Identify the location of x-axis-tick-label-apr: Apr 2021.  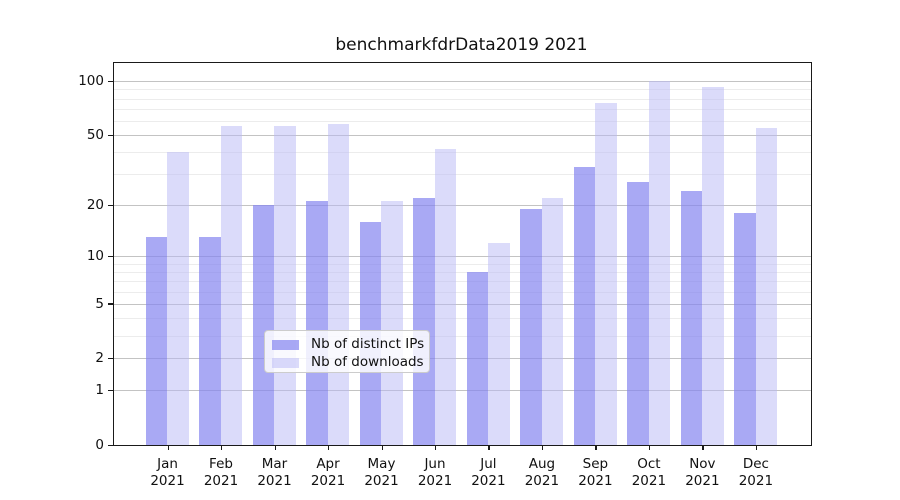
(328, 472).